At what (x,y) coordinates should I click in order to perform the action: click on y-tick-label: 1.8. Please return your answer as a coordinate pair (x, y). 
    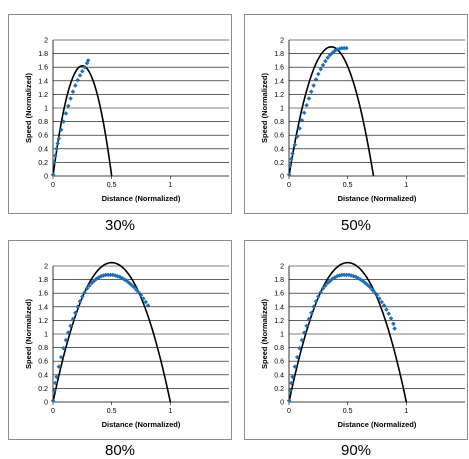
    Looking at the image, I should click on (279, 280).